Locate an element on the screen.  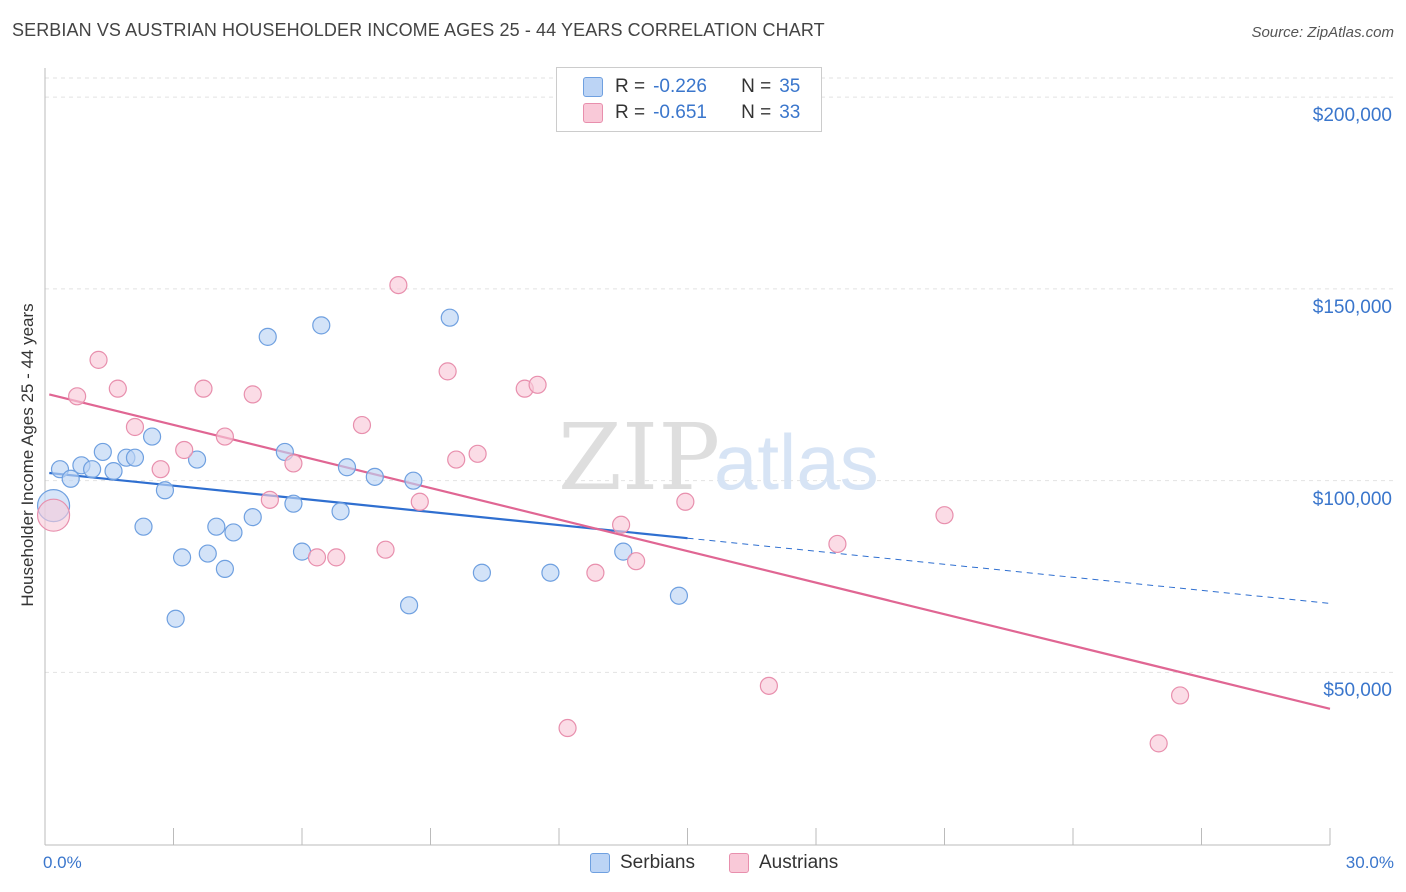
legend-row-austrians: R = -0.651 N = 33 is located at coordinates (691, 113).